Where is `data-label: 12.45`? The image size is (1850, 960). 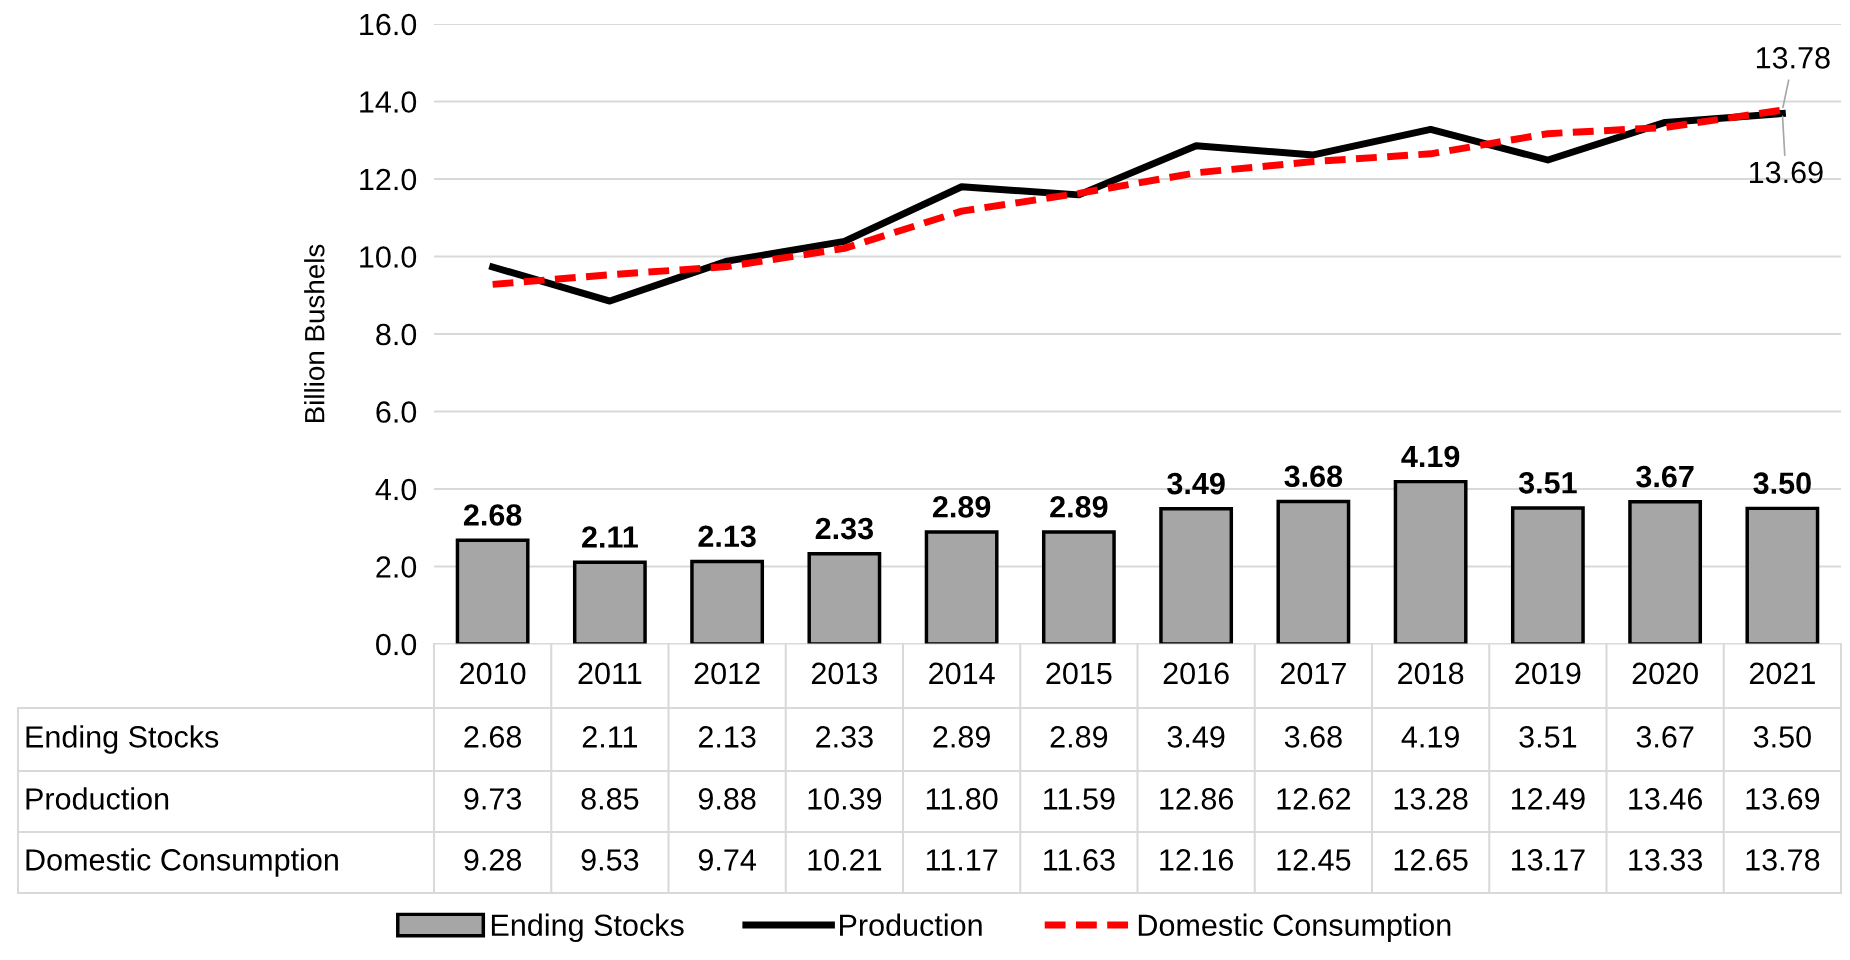 data-label: 12.45 is located at coordinates (1314, 860).